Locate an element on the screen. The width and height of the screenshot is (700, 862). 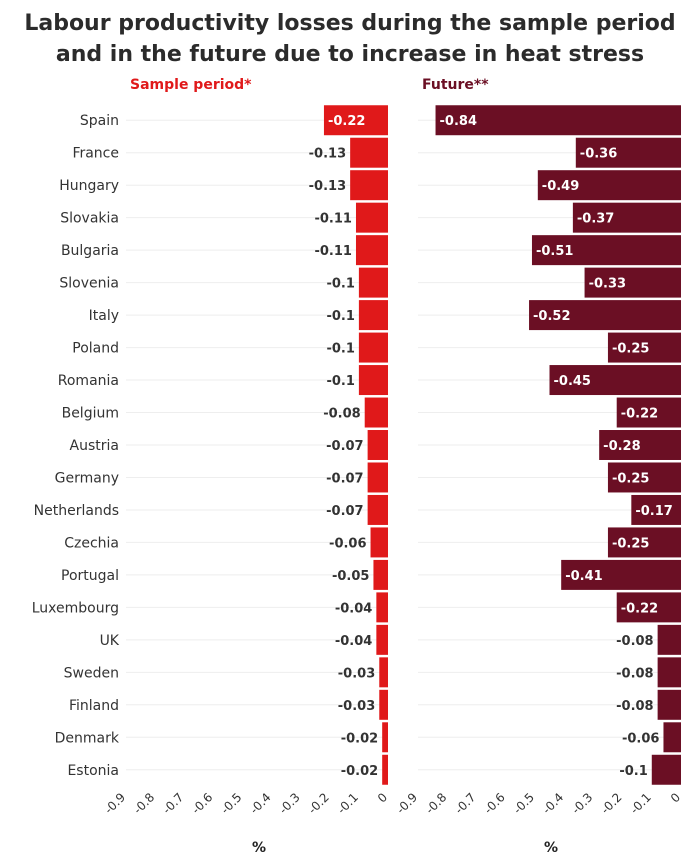
category-label: Slovakia is located at coordinates (89, 219).